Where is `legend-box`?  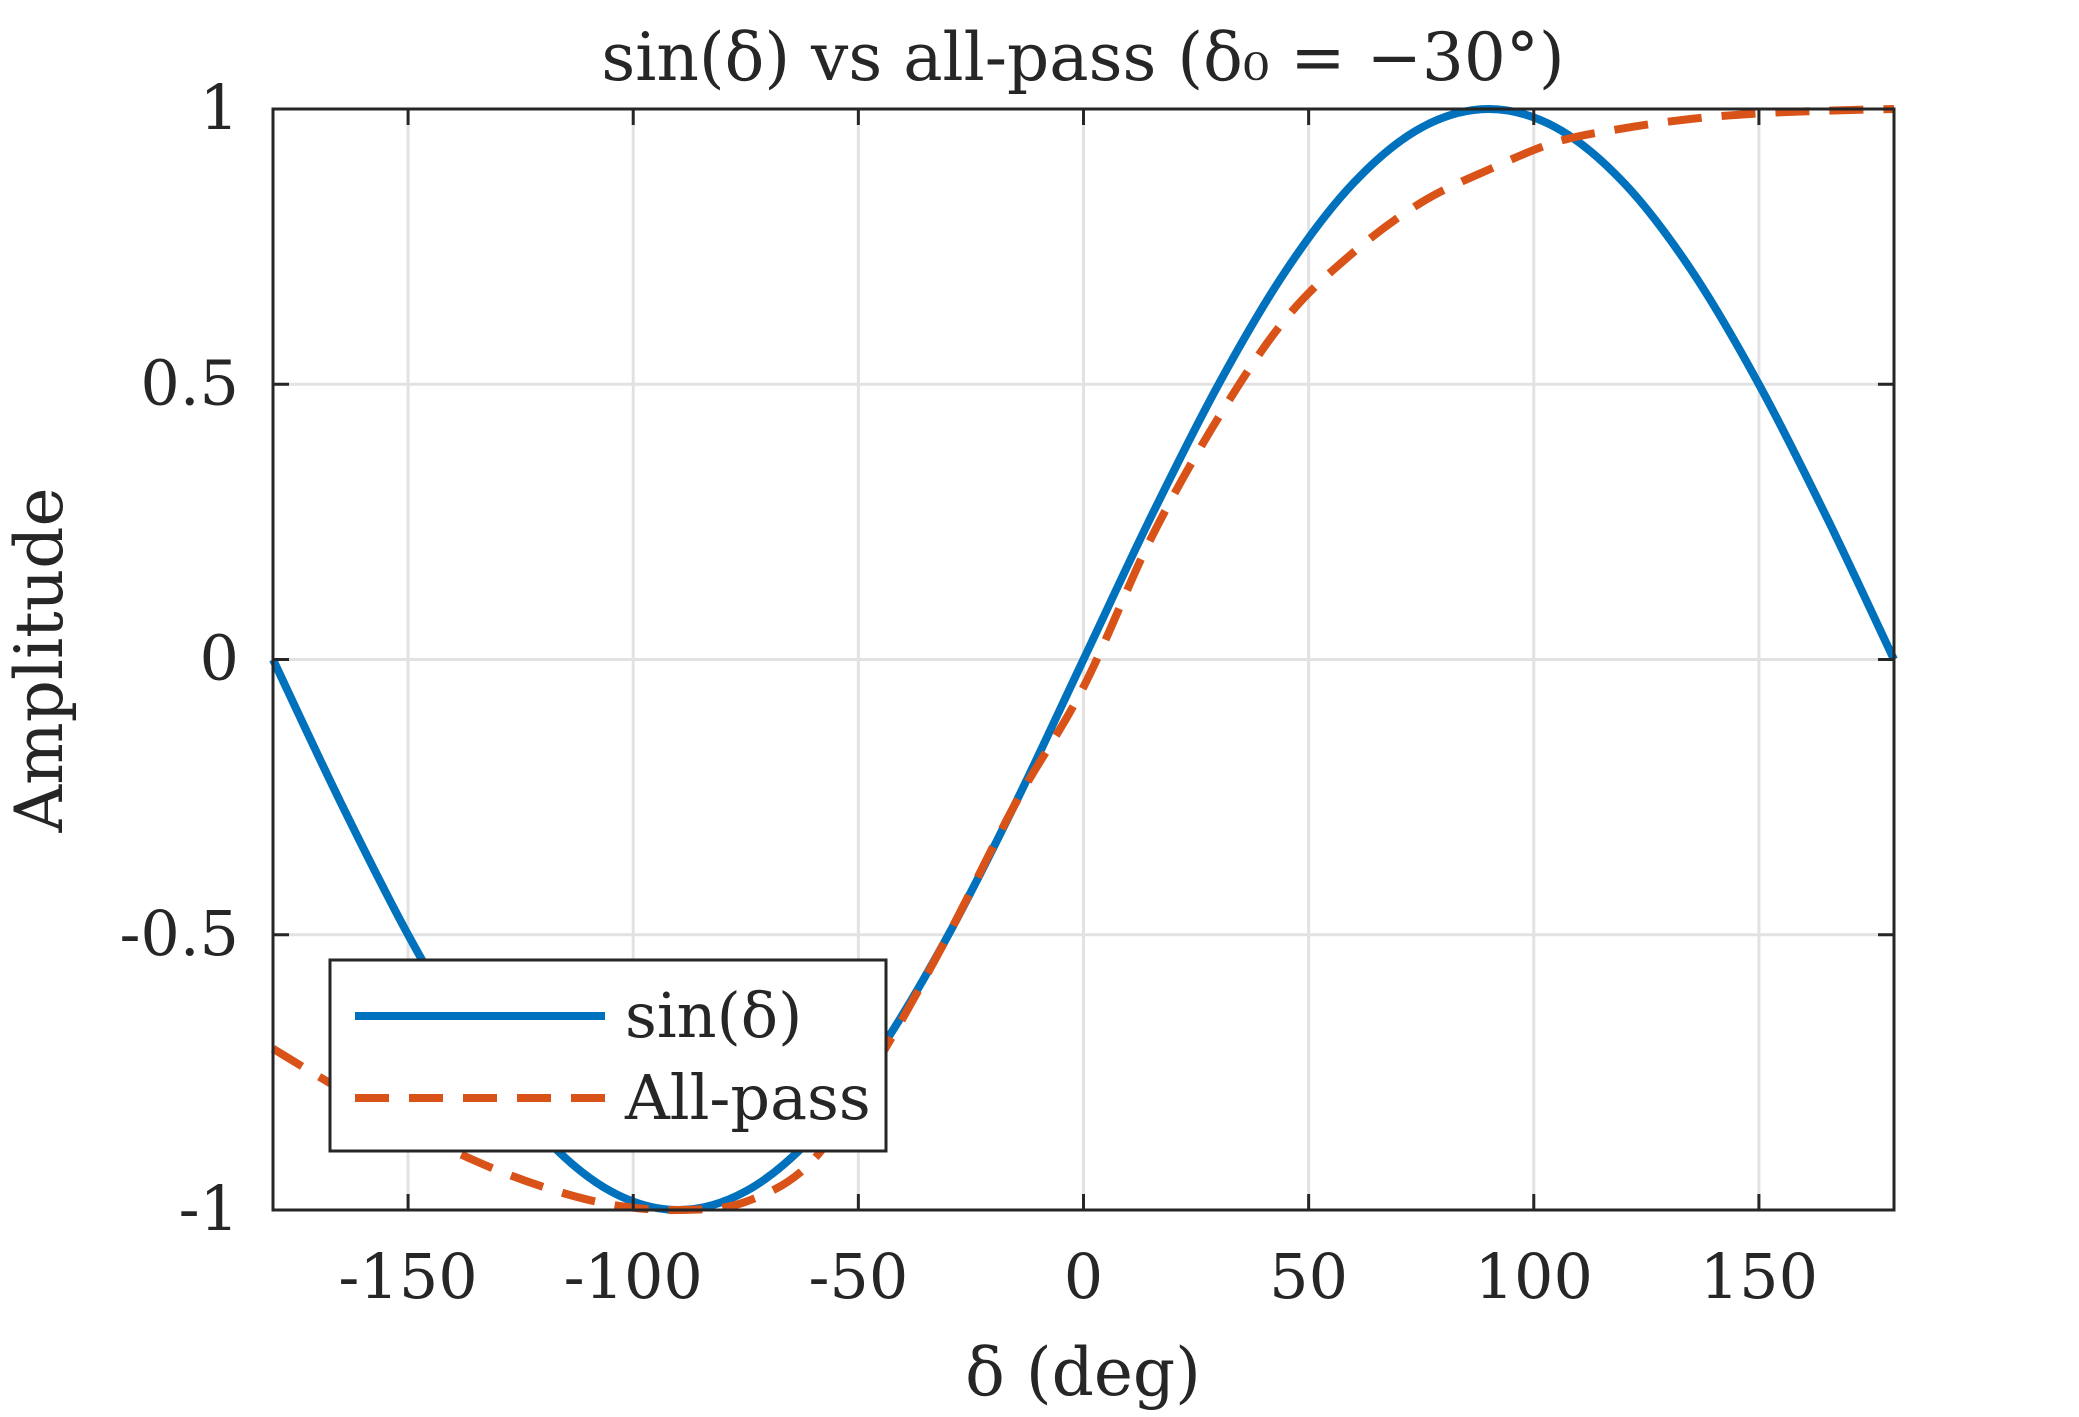 legend-box is located at coordinates (608, 1055).